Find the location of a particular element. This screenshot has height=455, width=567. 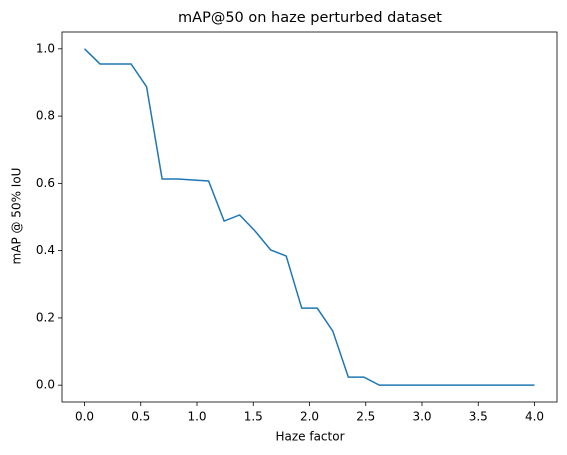

y-tick-label: 1.0 is located at coordinates (45, 48).